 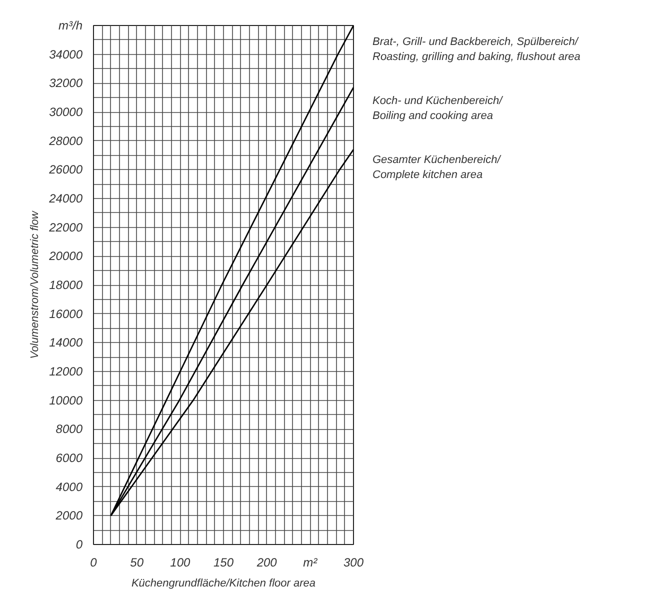 I want to click on x-axis-title: Küchengrundfläche/Kitchen floor area, so click(x=223, y=584).